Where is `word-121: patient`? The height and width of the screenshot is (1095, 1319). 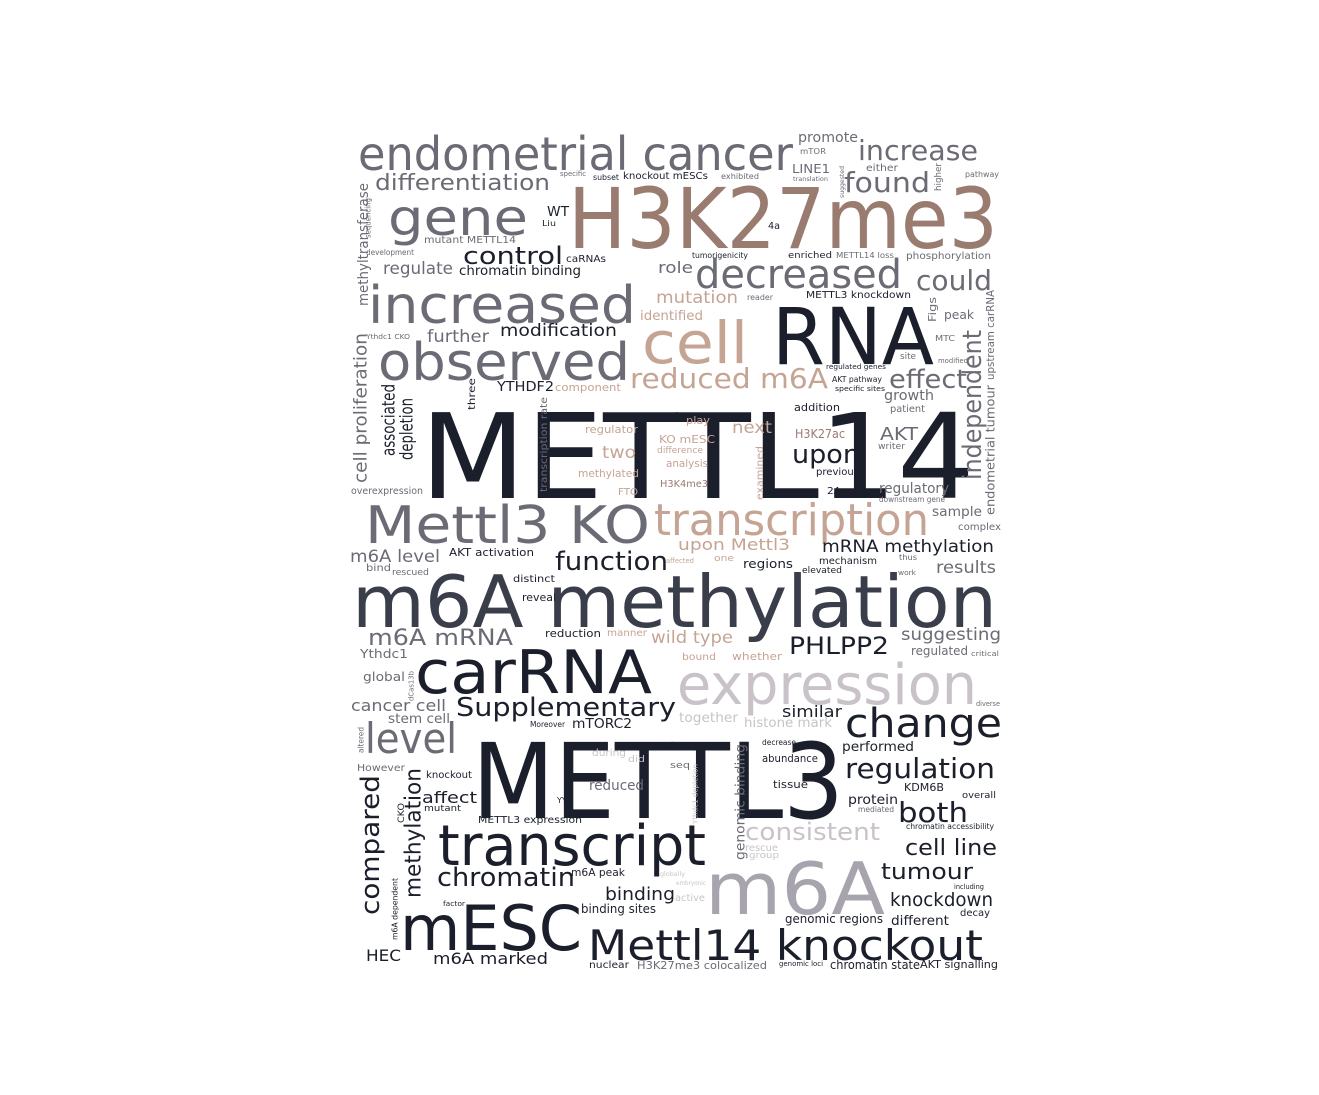
word-121: patient is located at coordinates (907, 409).